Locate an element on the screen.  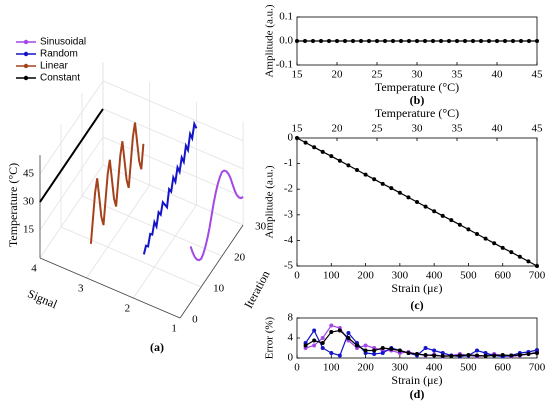
x2-tick-label: 30 is located at coordinates (418, 129).